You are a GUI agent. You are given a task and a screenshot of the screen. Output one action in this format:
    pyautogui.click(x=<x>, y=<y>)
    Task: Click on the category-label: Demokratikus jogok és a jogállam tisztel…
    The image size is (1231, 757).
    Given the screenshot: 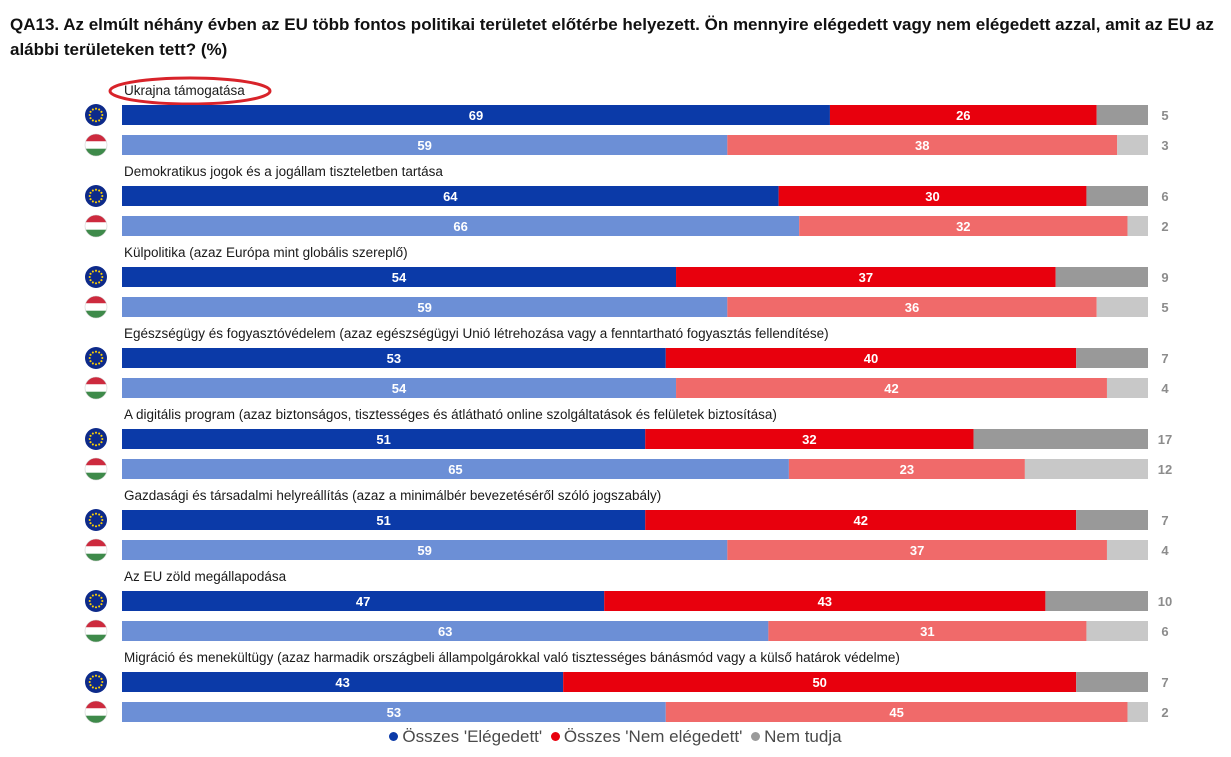 What is the action you would take?
    pyautogui.click(x=283, y=171)
    